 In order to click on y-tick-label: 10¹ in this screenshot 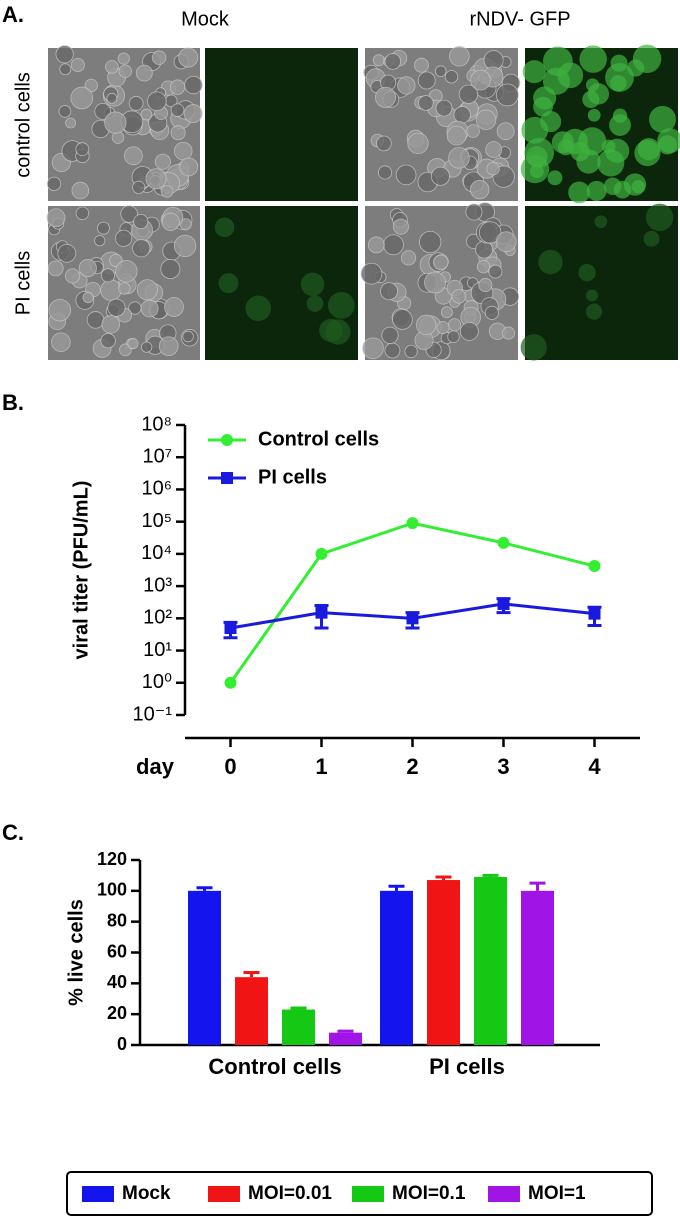, I will do `click(157, 650)`.